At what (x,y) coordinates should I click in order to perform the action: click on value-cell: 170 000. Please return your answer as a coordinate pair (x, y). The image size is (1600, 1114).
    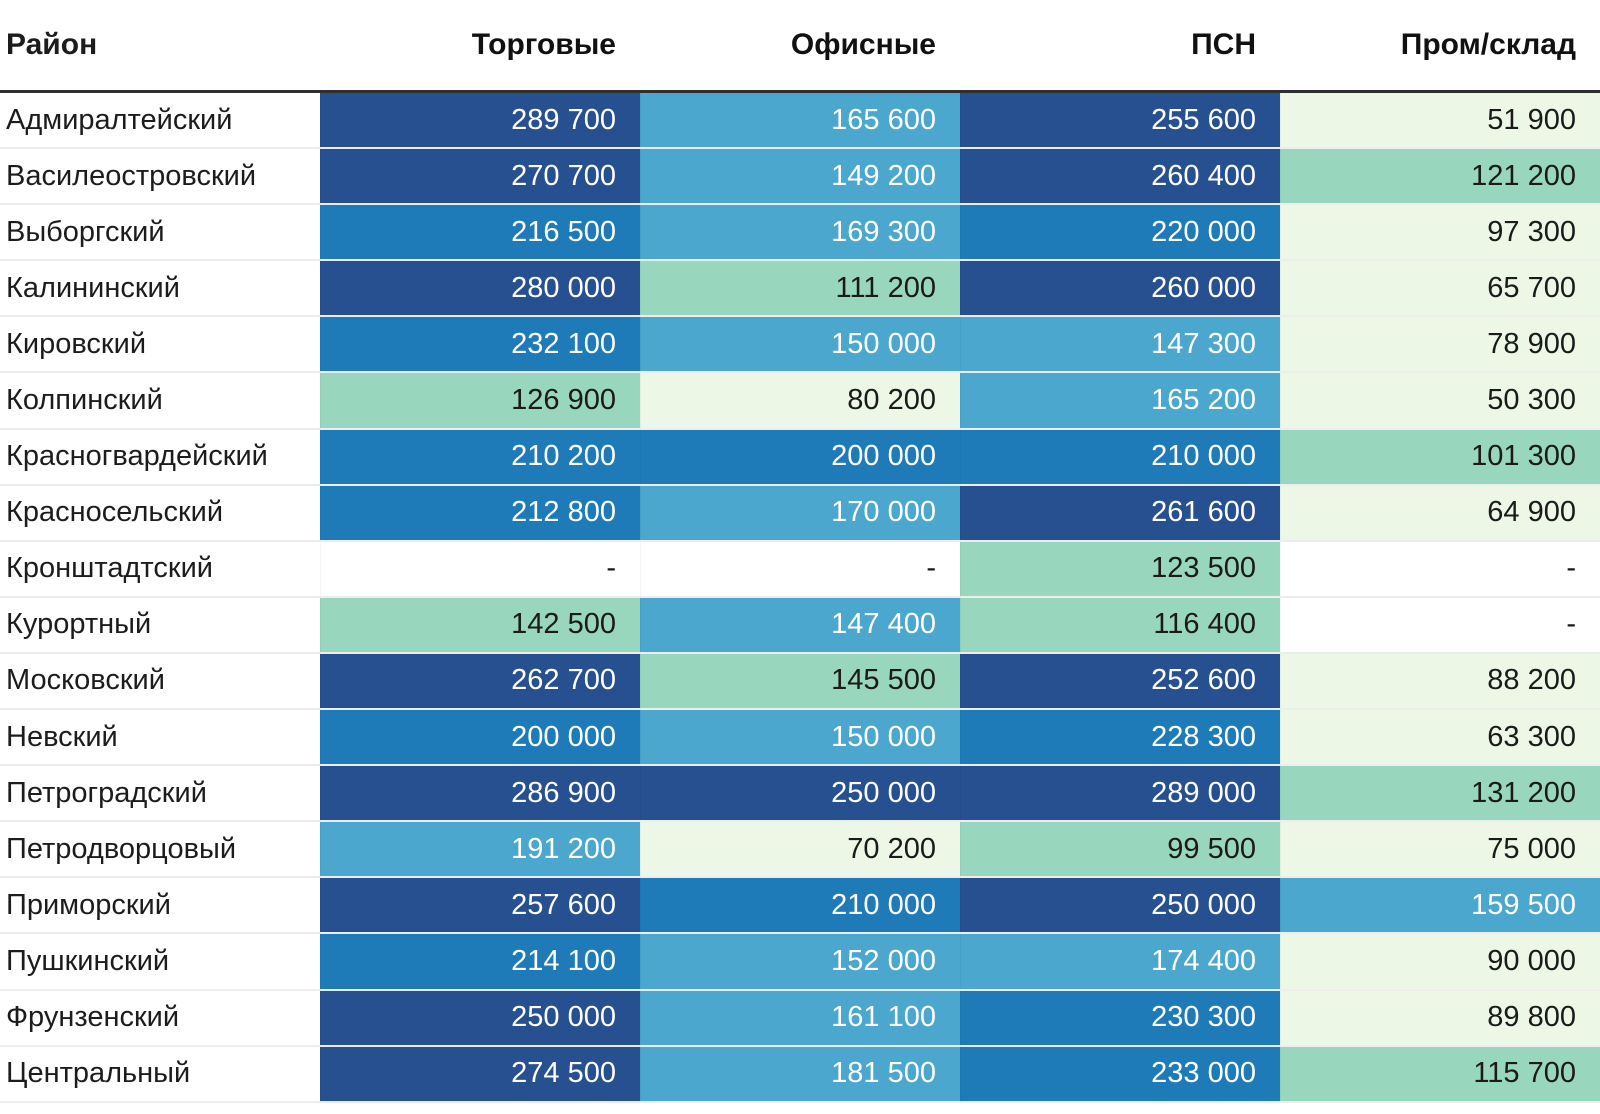
    Looking at the image, I should click on (800, 512).